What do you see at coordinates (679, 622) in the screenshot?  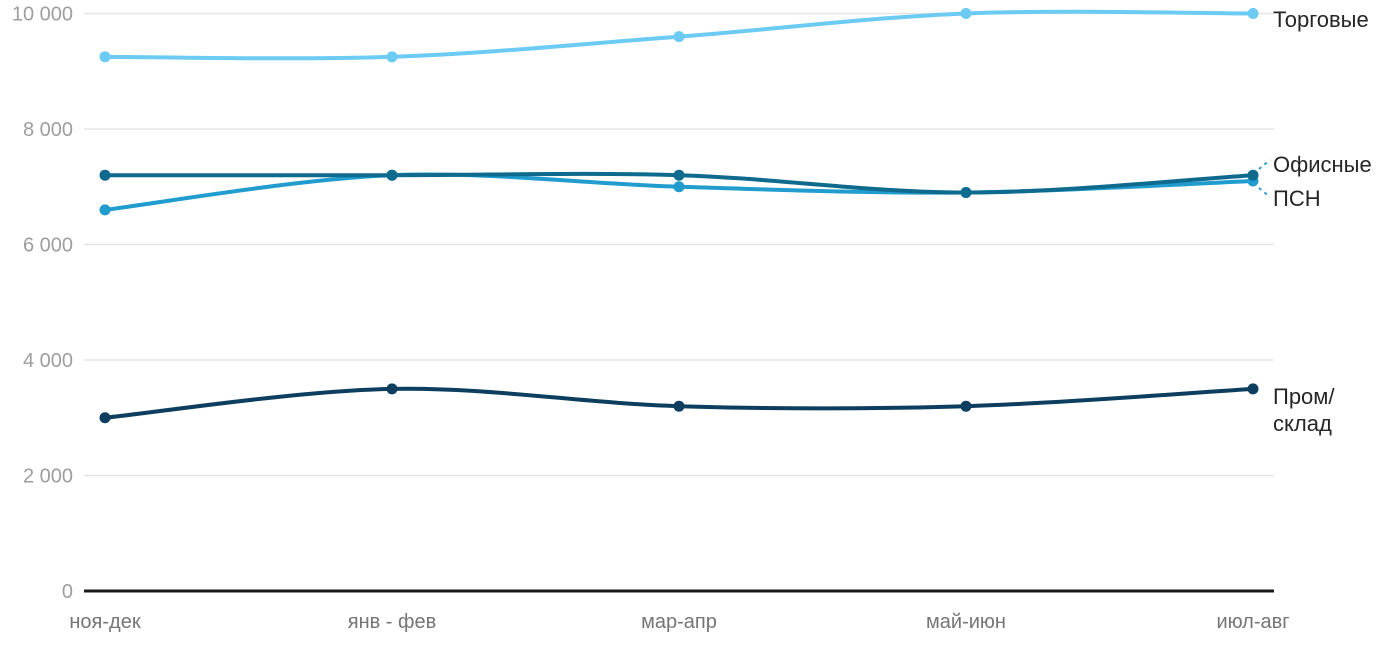 I see `x-tick-label: мар-апр` at bounding box center [679, 622].